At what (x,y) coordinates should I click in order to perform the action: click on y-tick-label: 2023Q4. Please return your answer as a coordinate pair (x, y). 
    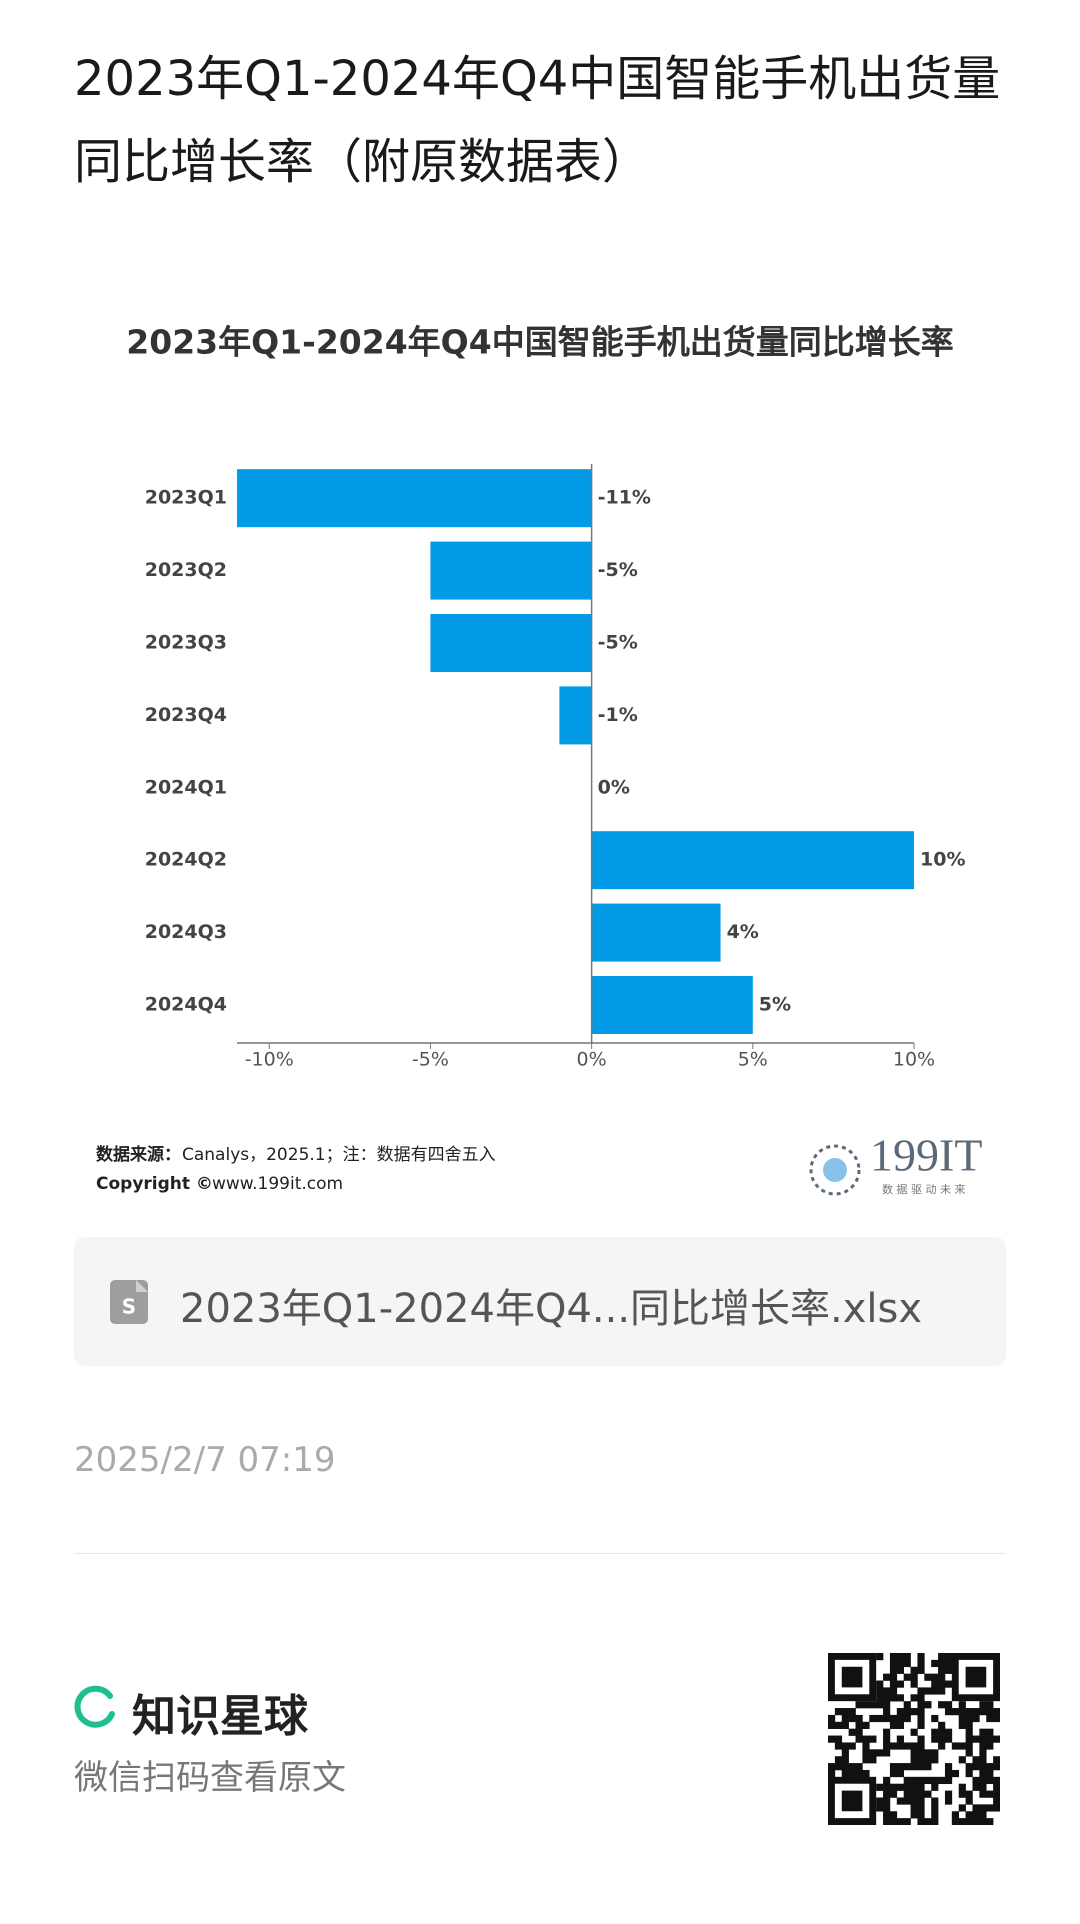
    Looking at the image, I should click on (186, 715).